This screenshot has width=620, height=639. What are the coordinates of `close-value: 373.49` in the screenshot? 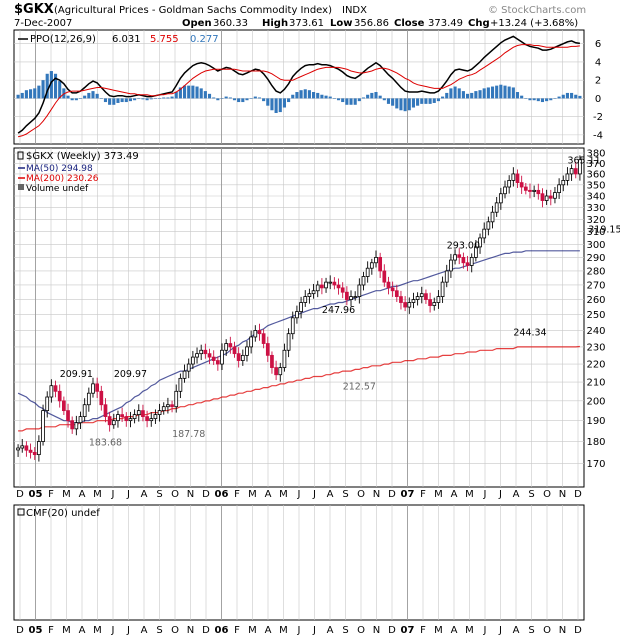 It's located at (445, 23).